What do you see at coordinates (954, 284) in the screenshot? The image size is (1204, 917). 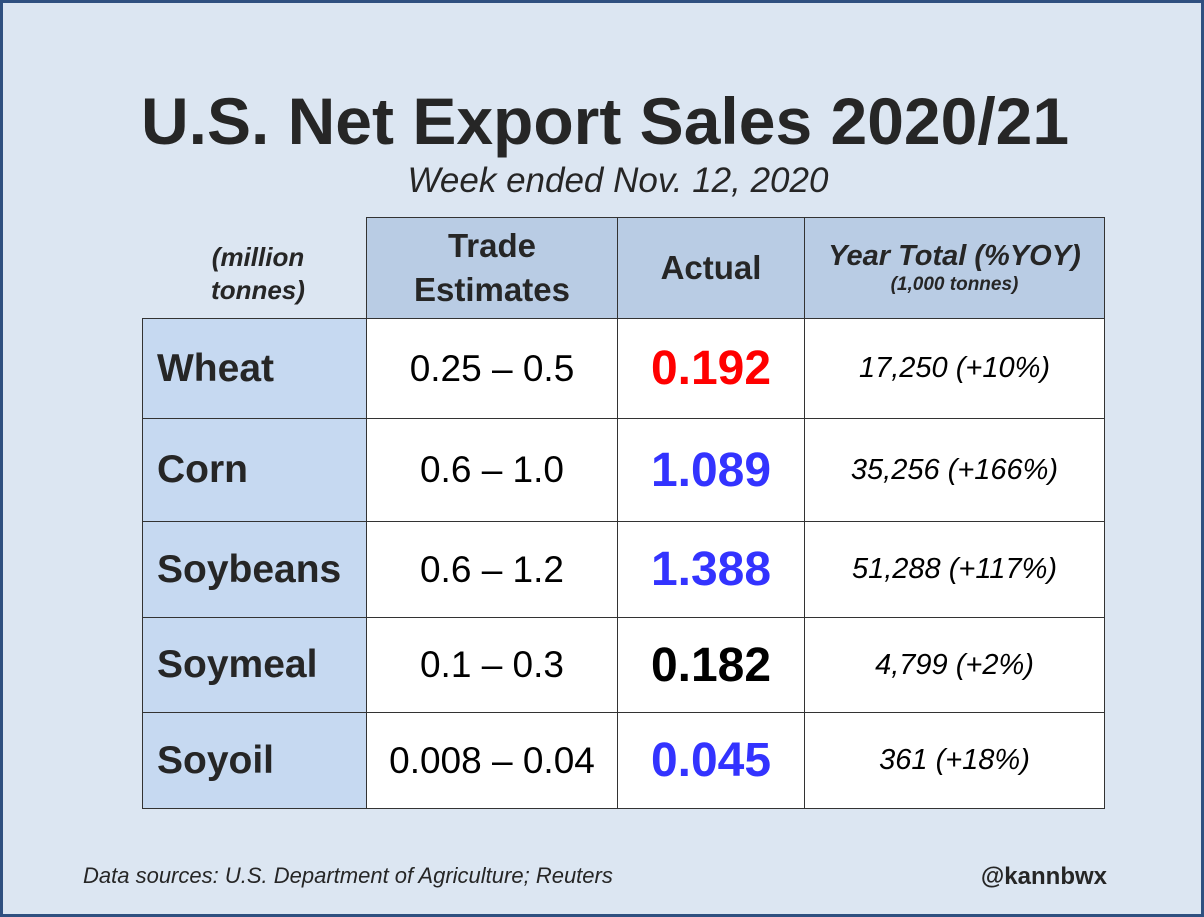 I see `header-year-total-units: (1,000 tonnes)` at bounding box center [954, 284].